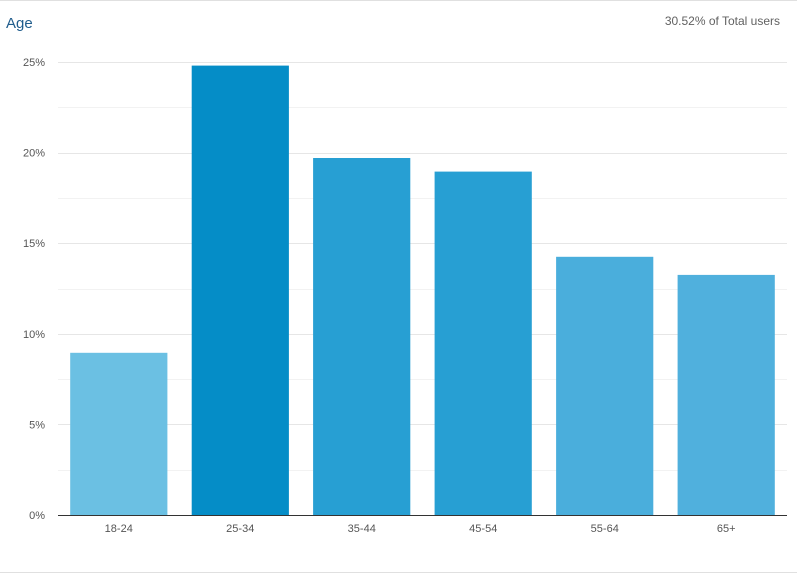 This screenshot has height=574, width=797. What do you see at coordinates (34, 244) in the screenshot?
I see `y-tick-label: 15%` at bounding box center [34, 244].